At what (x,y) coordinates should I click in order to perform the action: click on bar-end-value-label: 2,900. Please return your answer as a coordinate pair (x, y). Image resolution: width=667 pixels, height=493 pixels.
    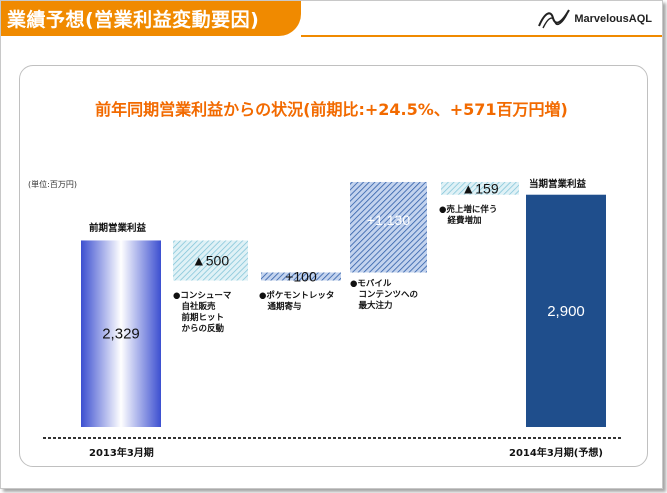
    Looking at the image, I should click on (566, 311).